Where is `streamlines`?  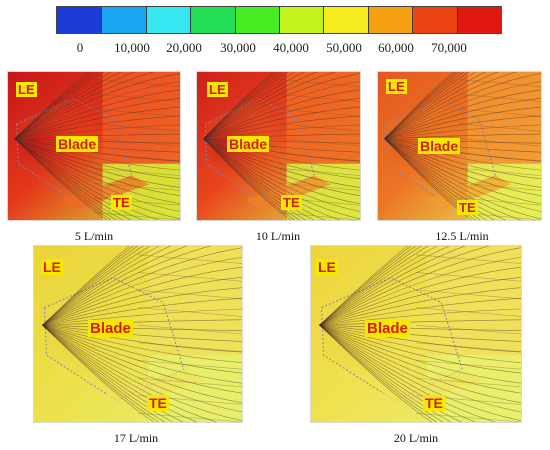 streamlines is located at coordinates (420, 334).